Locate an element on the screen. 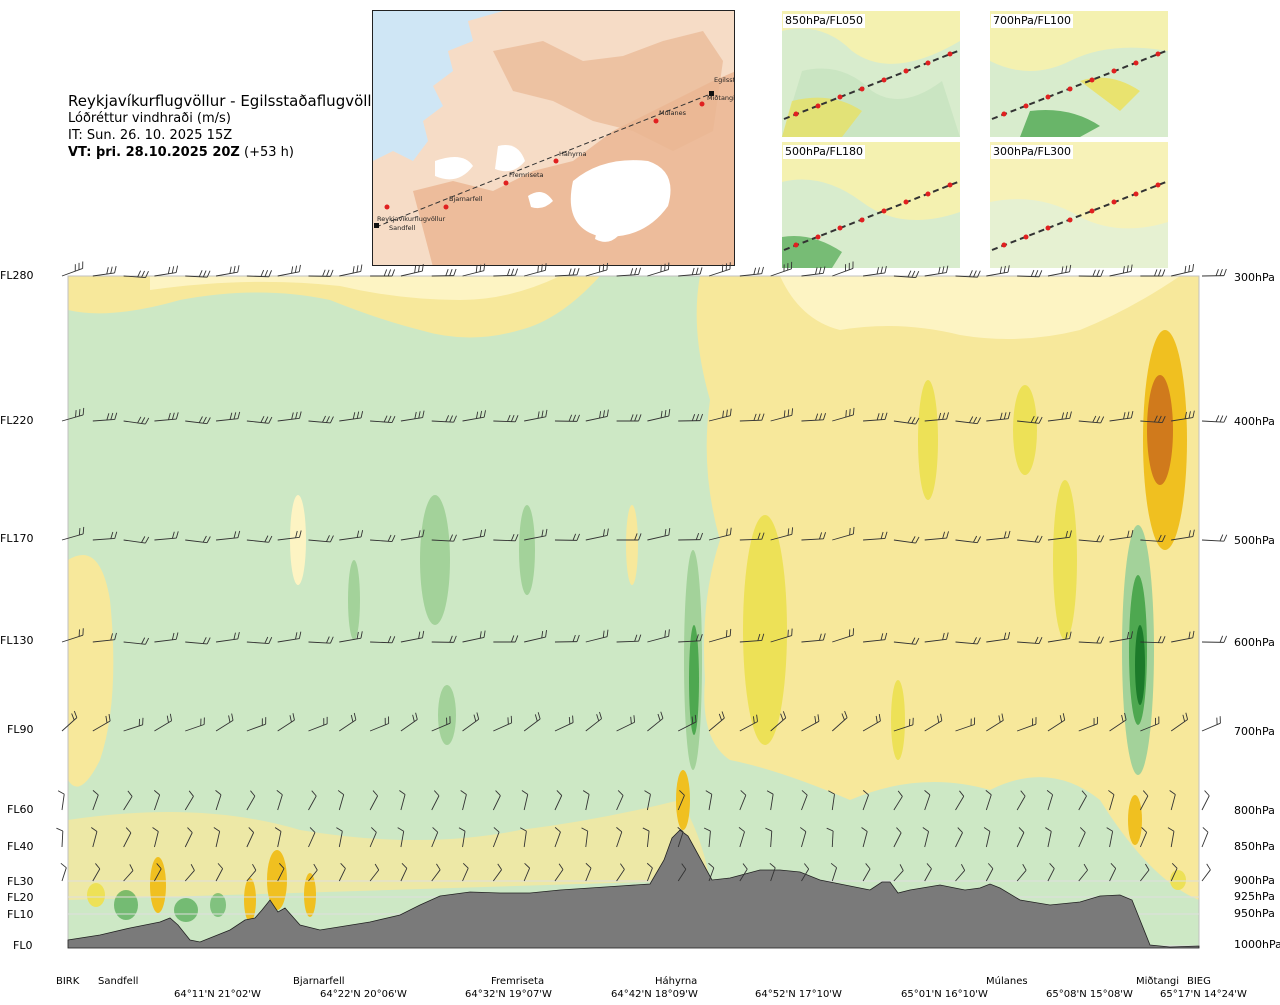  waypoint-label-midtangi: Miðtangi is located at coordinates (1158, 981).